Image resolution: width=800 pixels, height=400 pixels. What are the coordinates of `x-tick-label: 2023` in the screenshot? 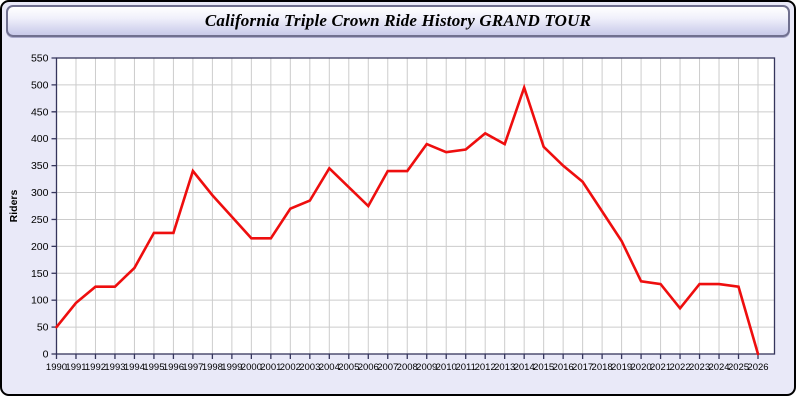 It's located at (699, 367).